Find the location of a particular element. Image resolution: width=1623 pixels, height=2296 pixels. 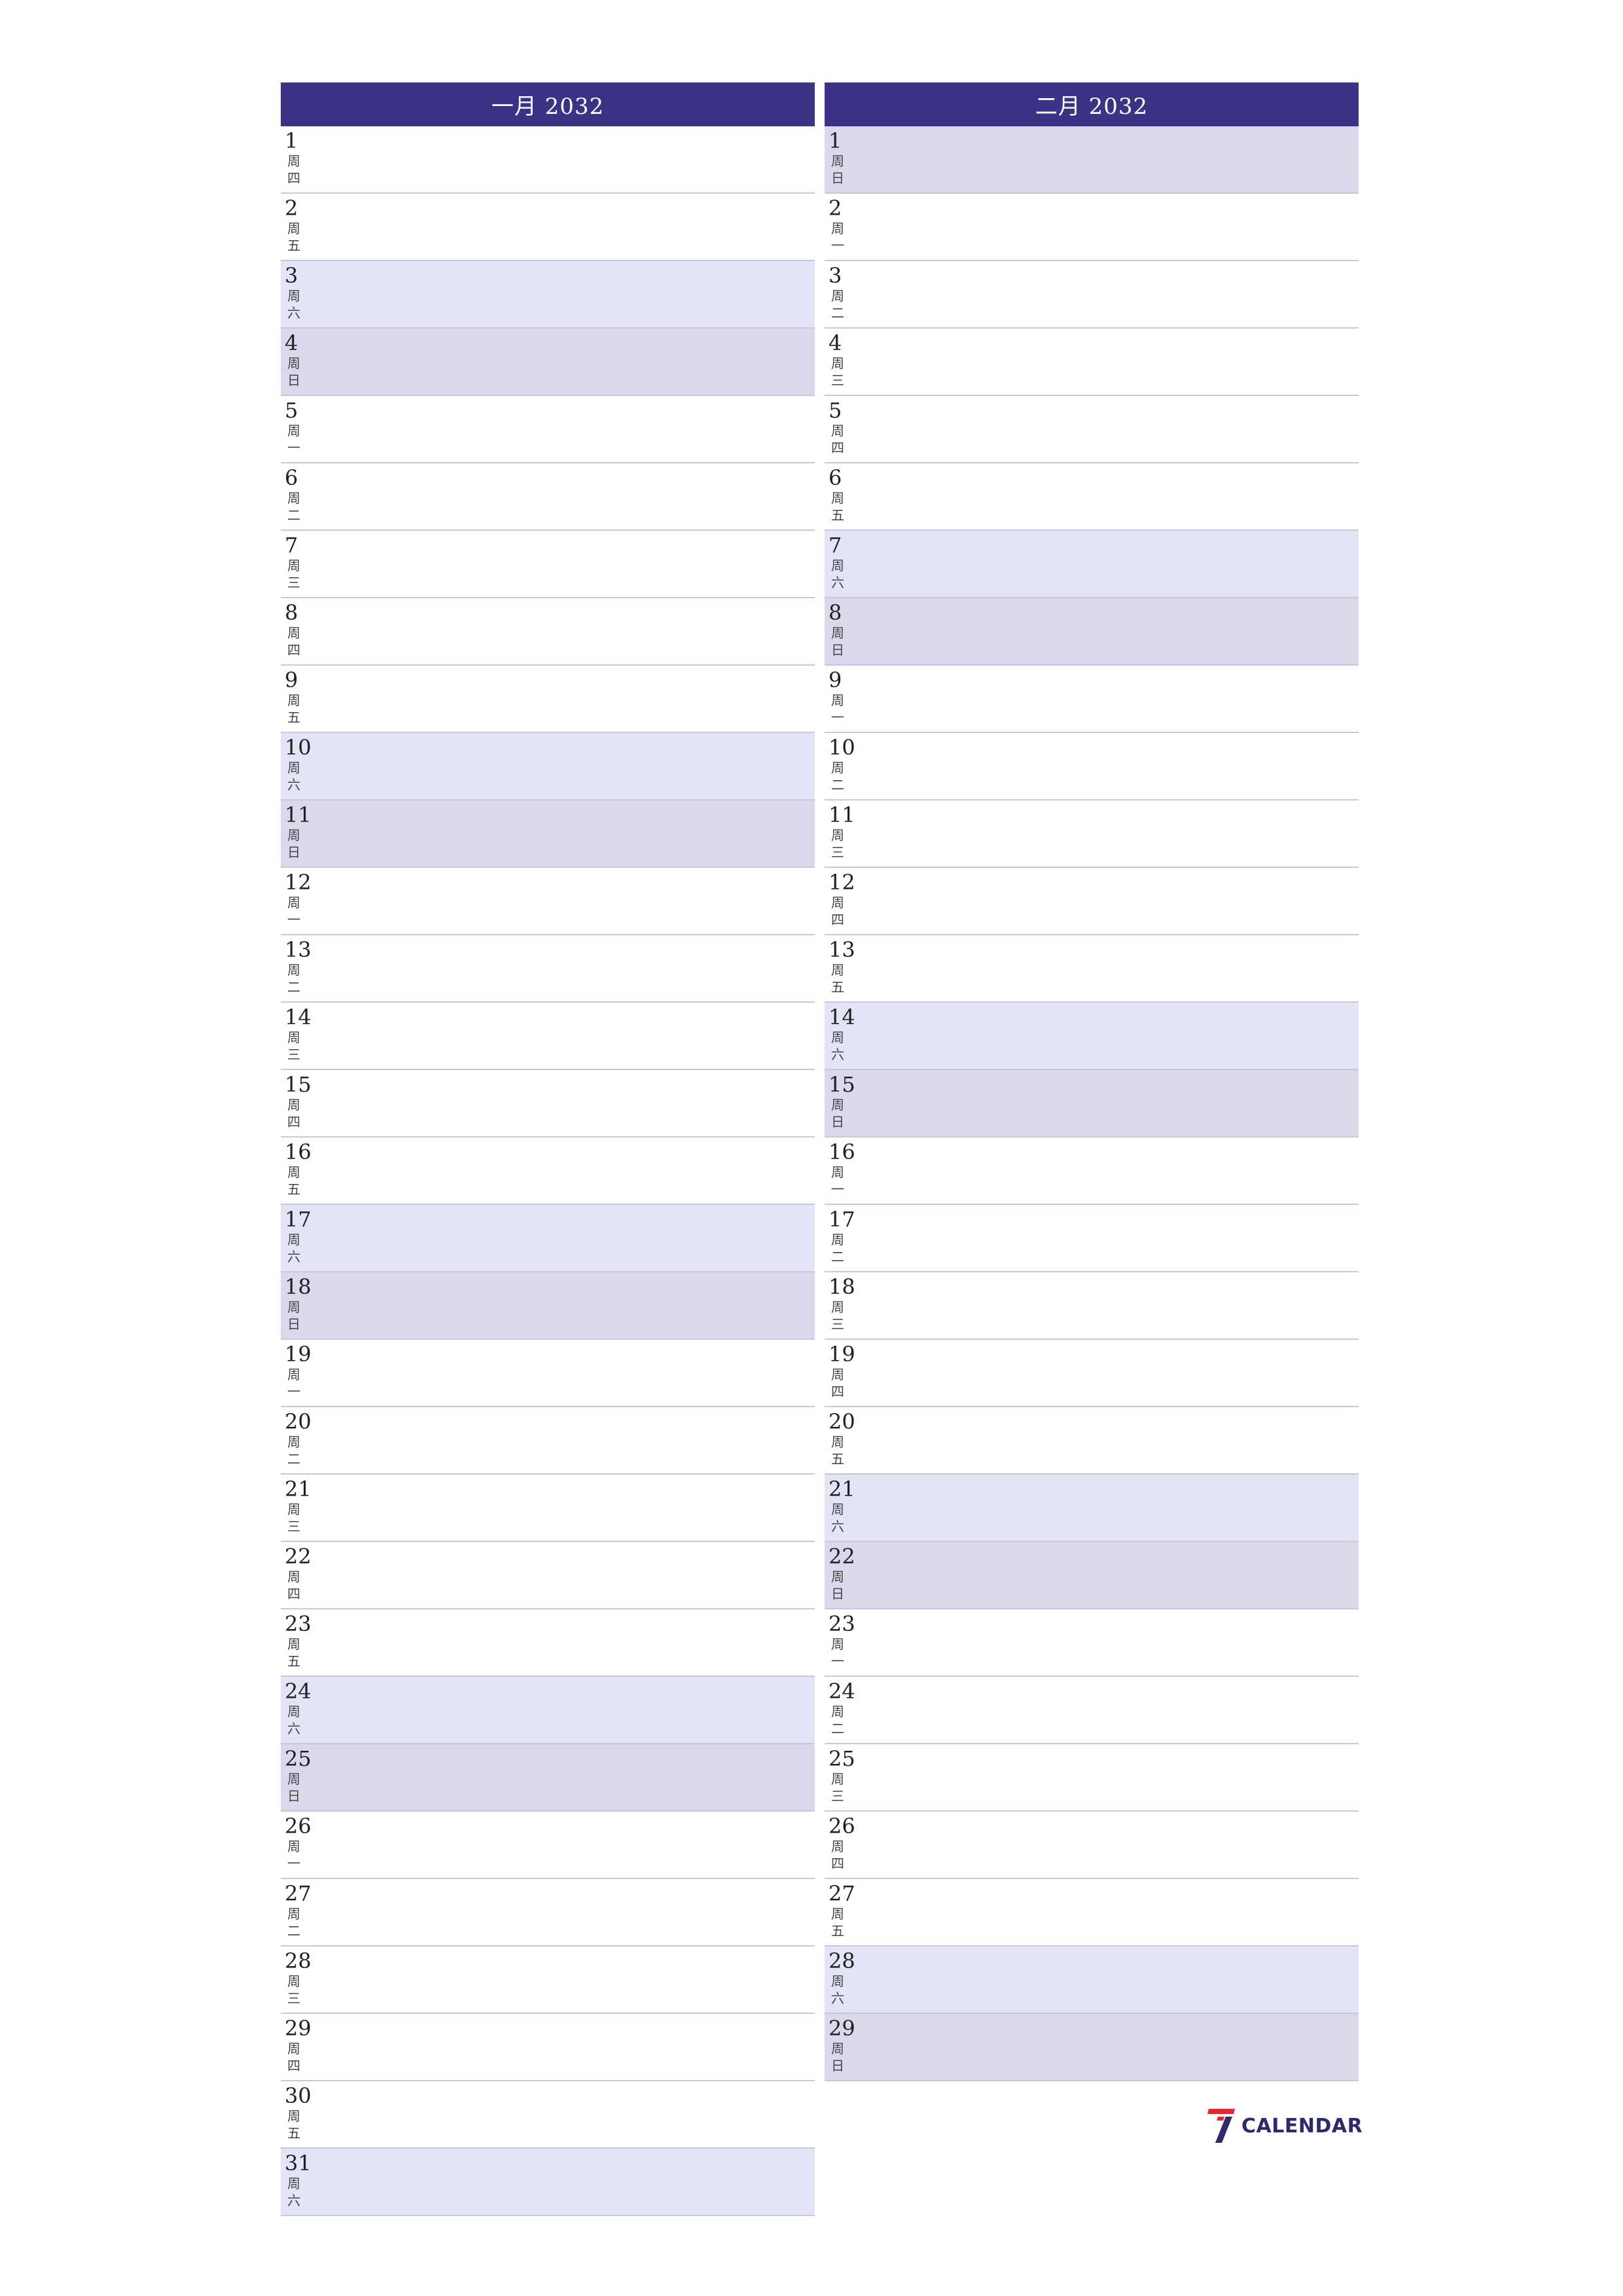

day-row: 25 周日 is located at coordinates (548, 1778).